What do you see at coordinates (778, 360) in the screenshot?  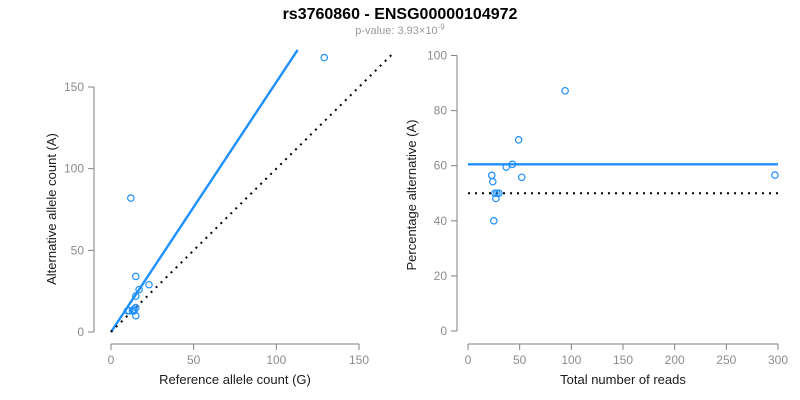 I see `x-tick-label: 300` at bounding box center [778, 360].